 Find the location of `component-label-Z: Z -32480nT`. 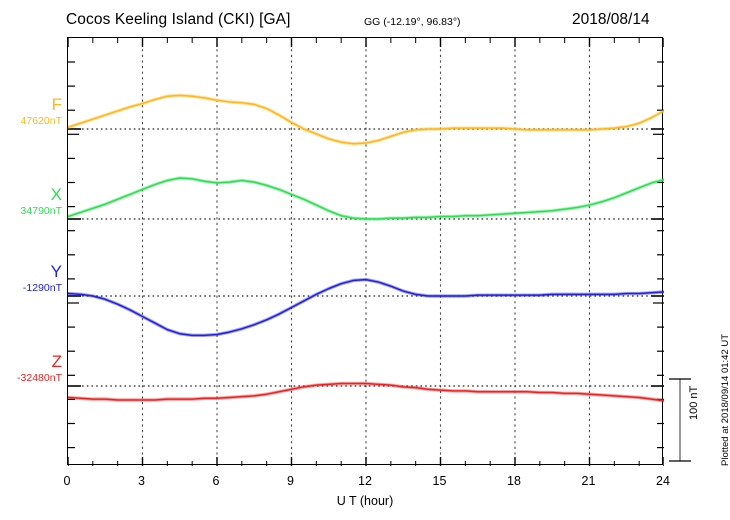

component-label-Z: Z -32480nT is located at coordinates (31, 369).